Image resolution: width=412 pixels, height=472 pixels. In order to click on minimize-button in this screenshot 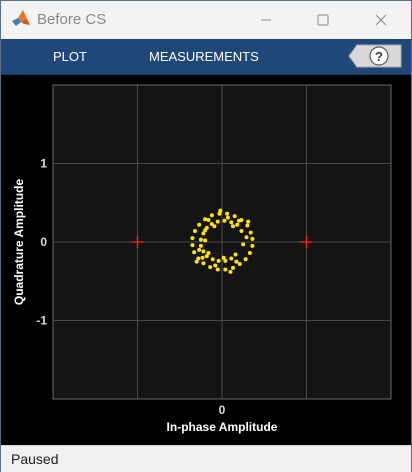, I will do `click(266, 20)`.